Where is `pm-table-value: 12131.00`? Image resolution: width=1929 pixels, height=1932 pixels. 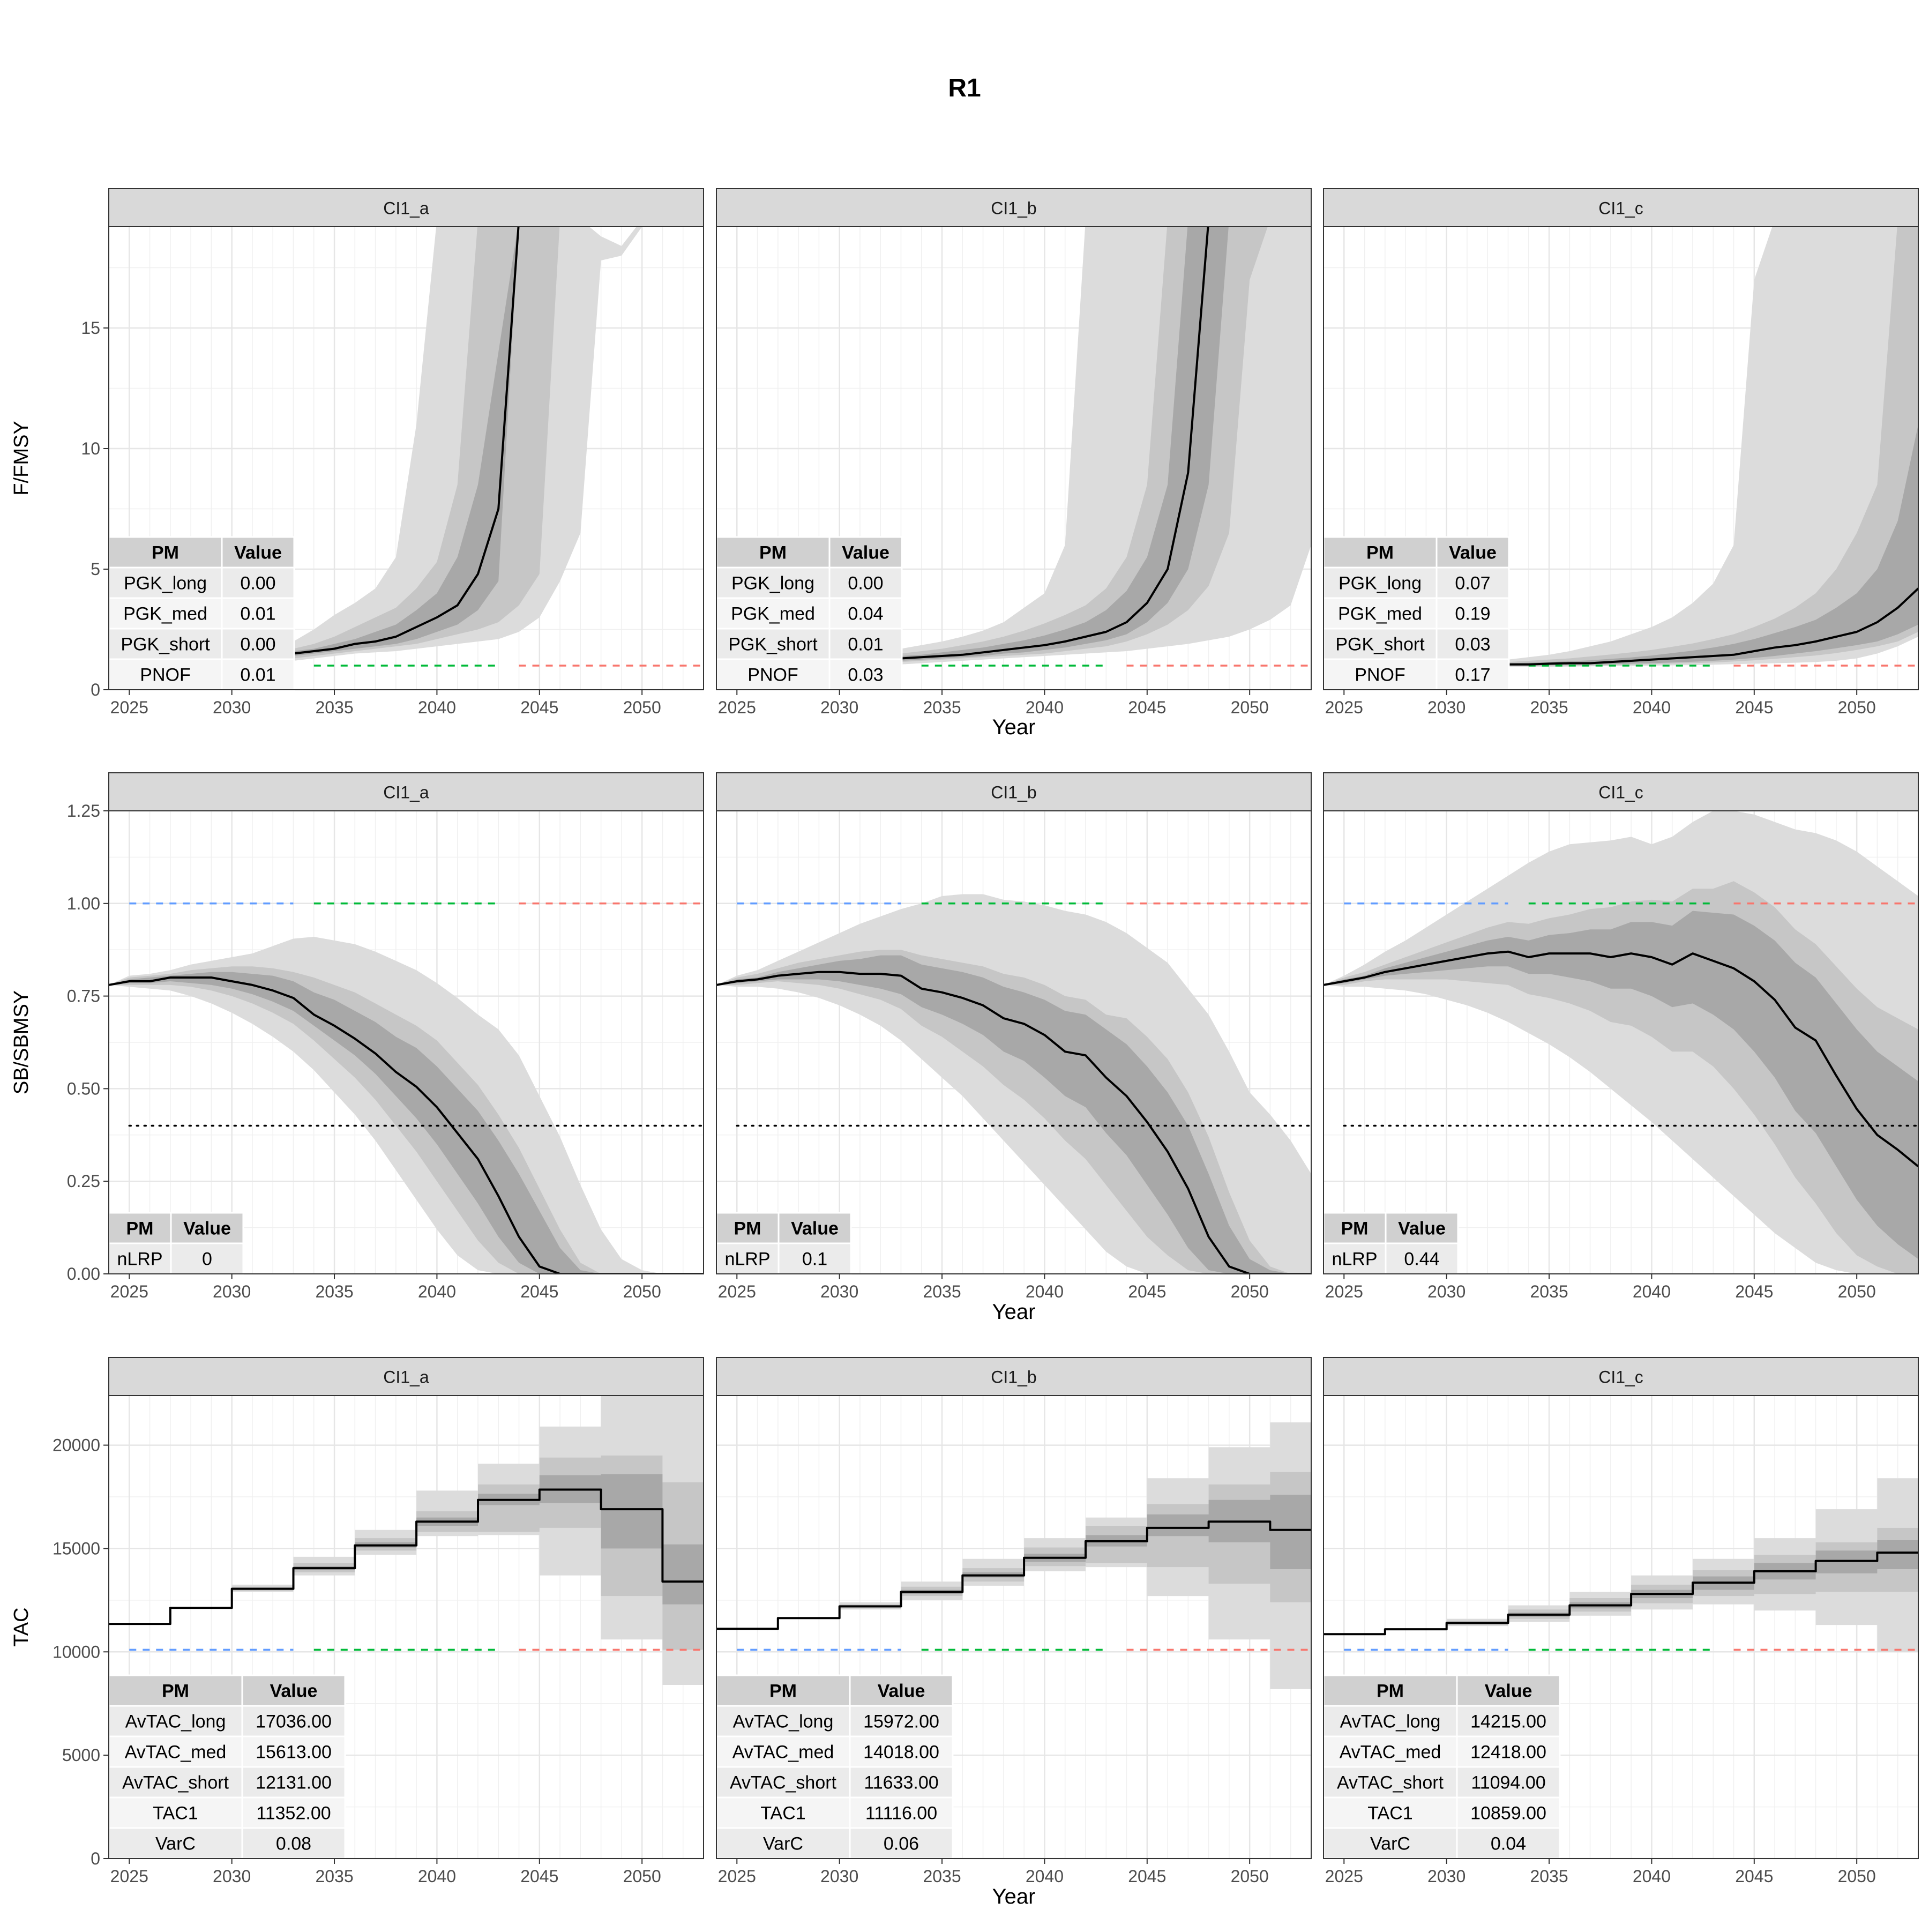
pm-table-value: 12131.00 is located at coordinates (294, 1783).